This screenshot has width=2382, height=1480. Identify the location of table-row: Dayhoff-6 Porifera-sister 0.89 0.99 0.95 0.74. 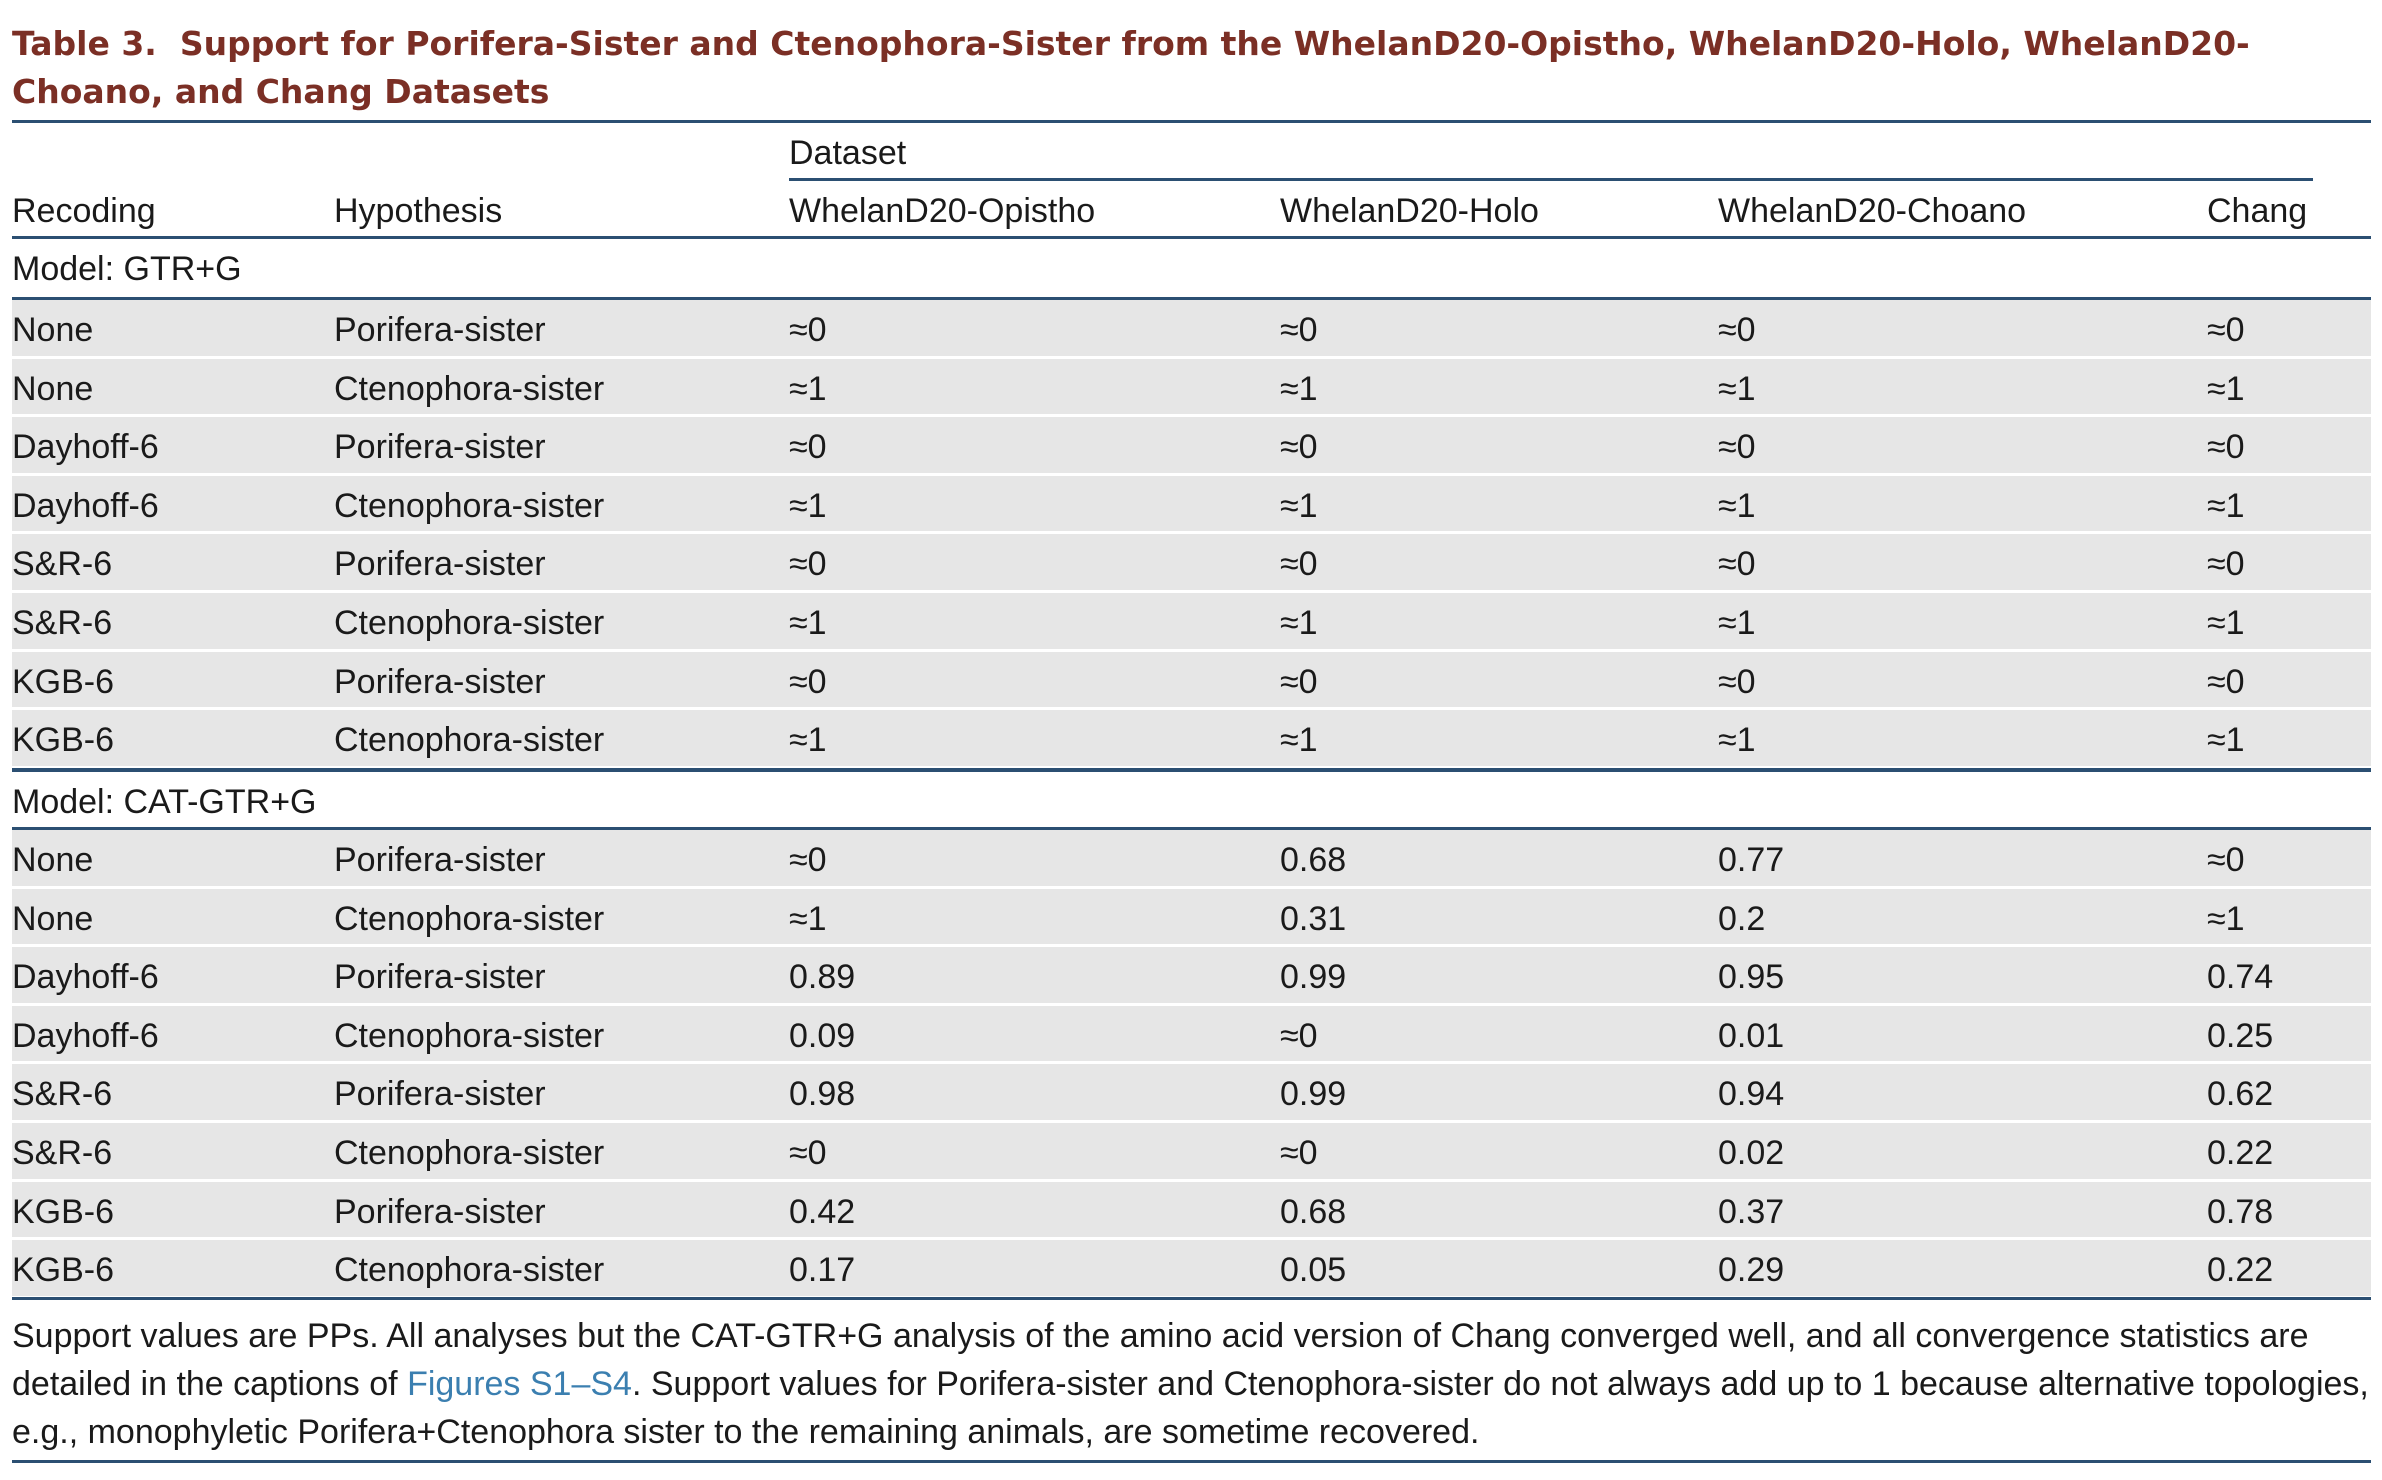
(1191, 975).